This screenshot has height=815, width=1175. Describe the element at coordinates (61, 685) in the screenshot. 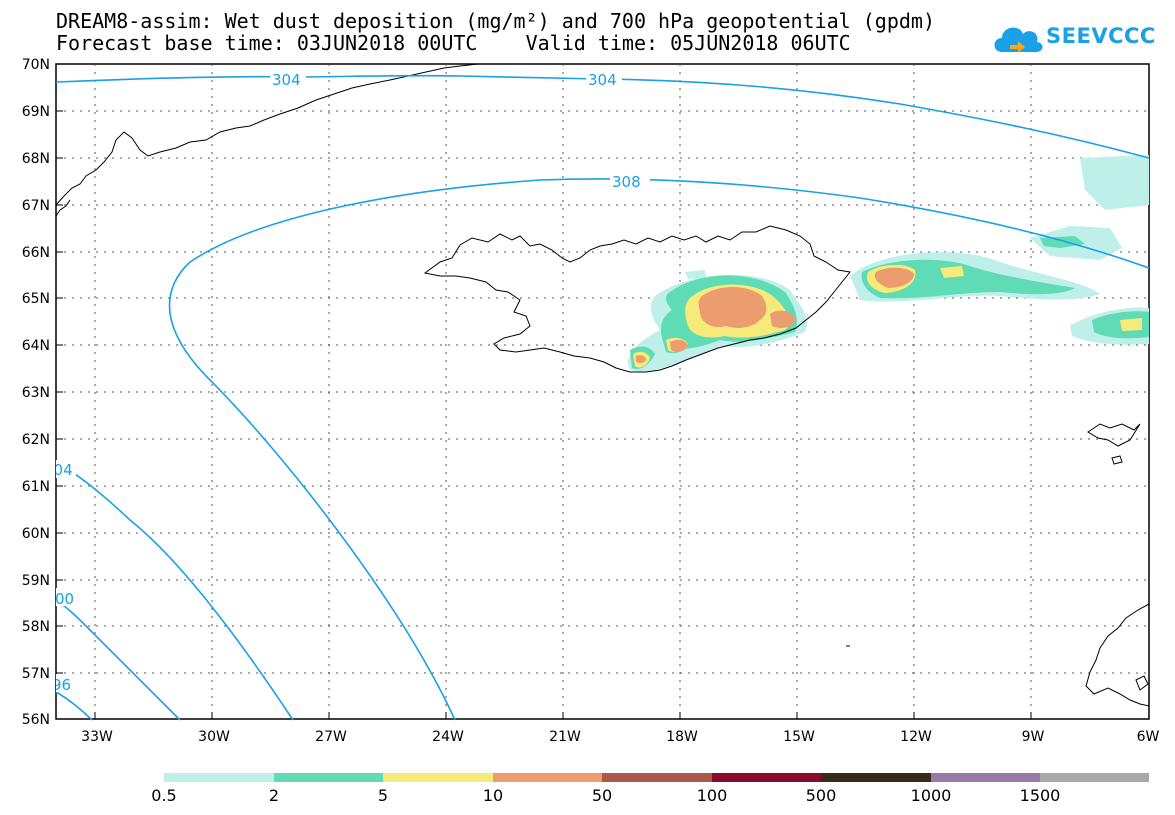

I see `contour-label: 96` at that location.